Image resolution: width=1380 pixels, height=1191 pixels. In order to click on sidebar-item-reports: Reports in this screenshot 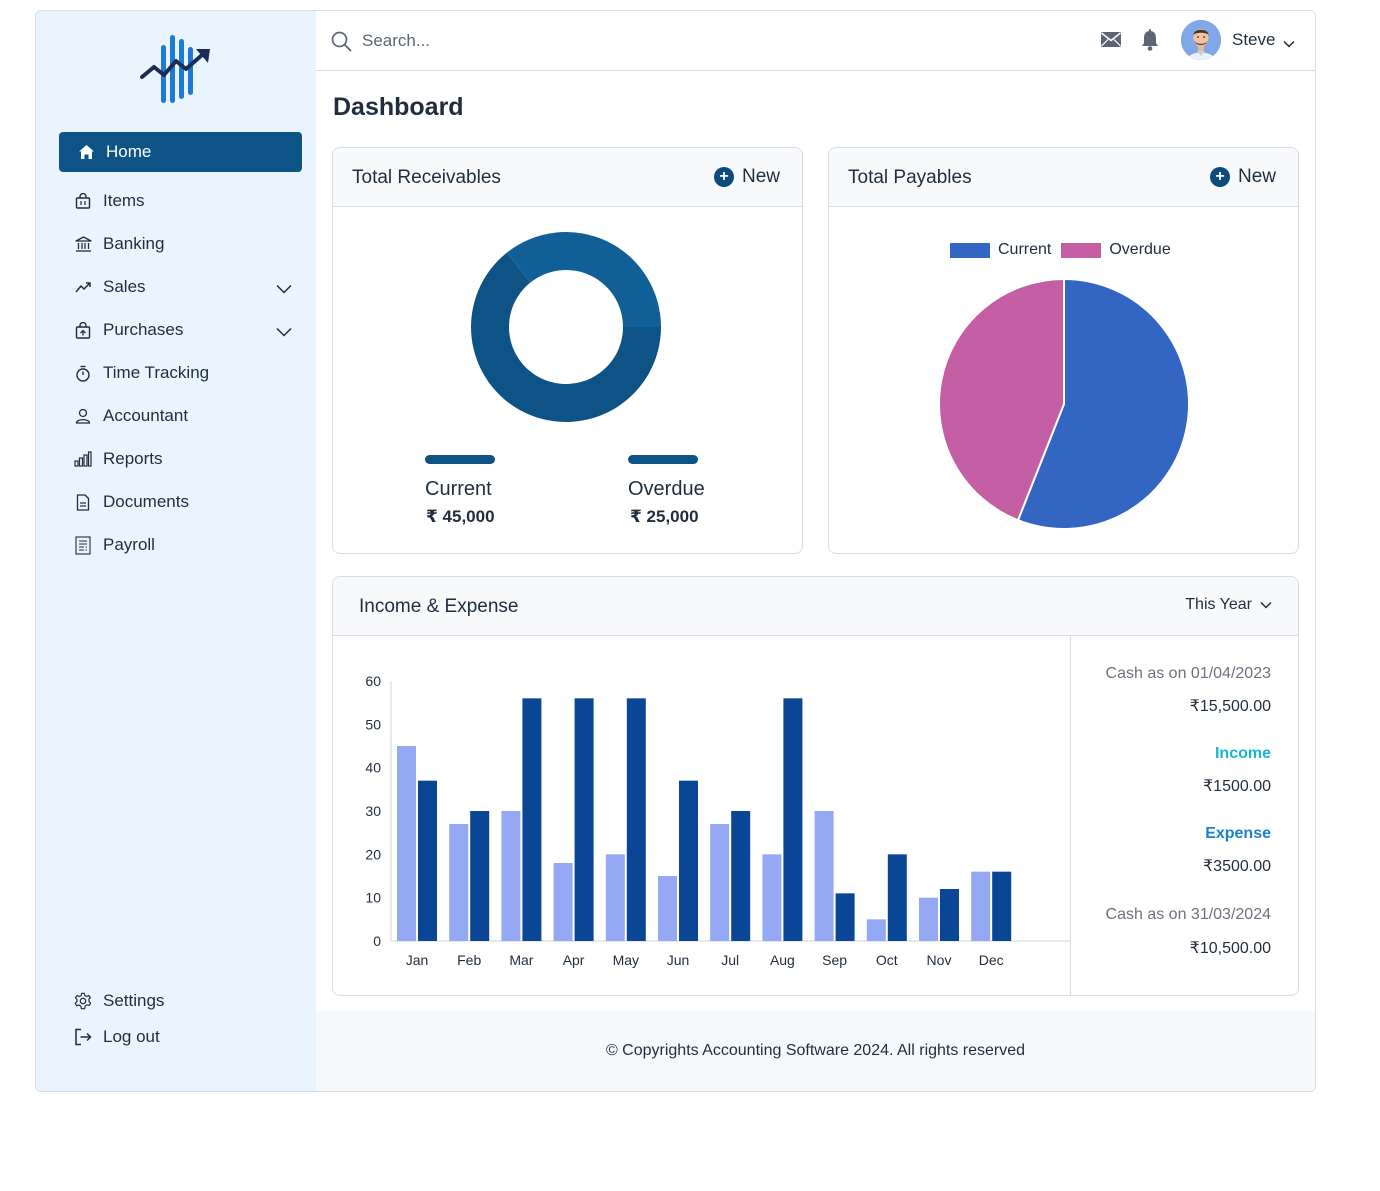, I will do `click(180, 459)`.